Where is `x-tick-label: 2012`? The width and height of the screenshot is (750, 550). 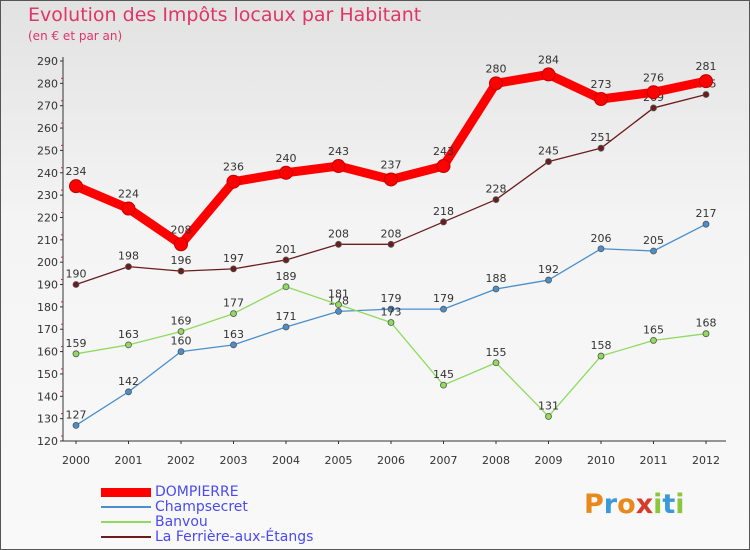
x-tick-label: 2012 is located at coordinates (706, 460).